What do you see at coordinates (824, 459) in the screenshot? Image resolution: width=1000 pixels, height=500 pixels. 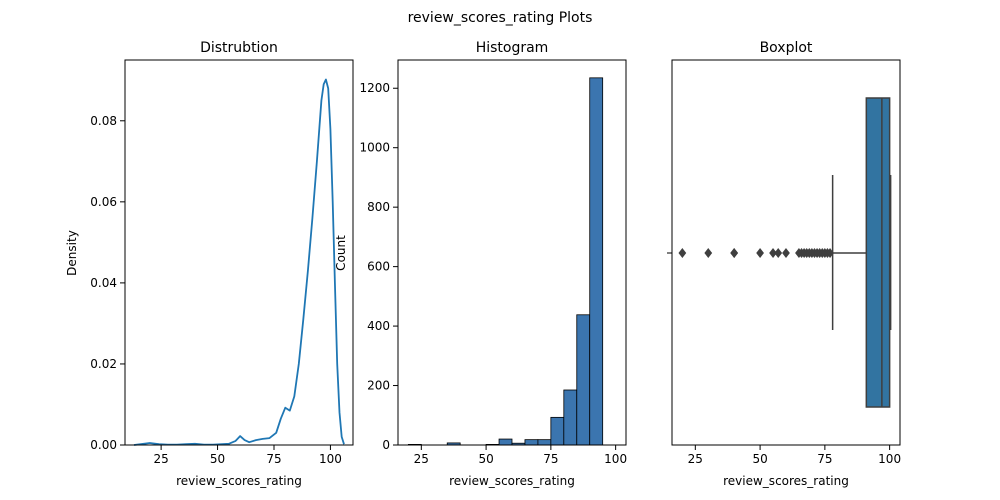 I see `boxplot-x-tick-label: 75` at bounding box center [824, 459].